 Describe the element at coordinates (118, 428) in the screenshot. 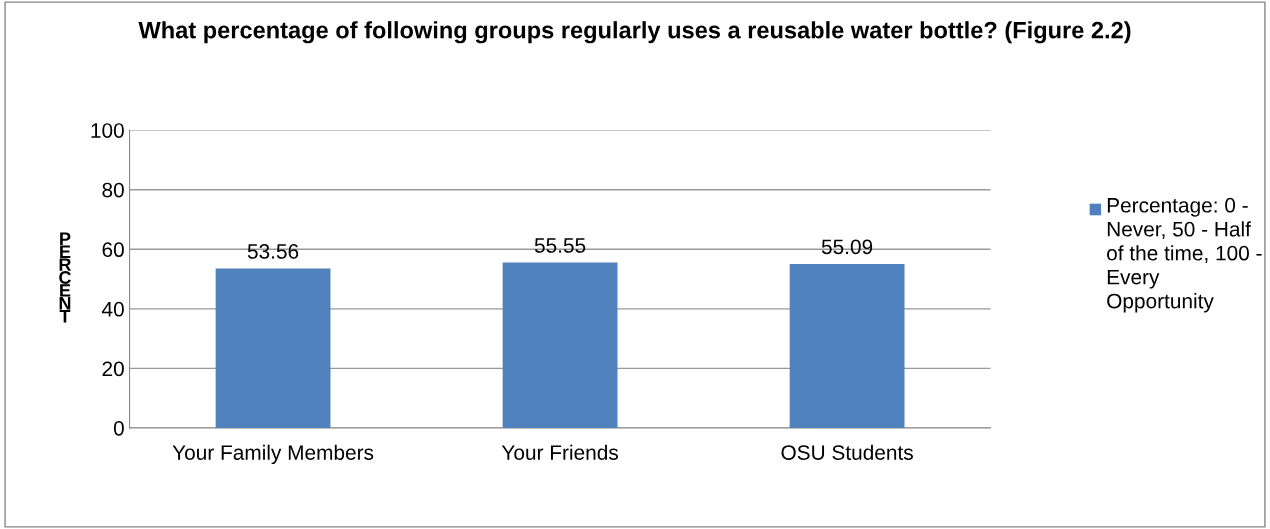

I see `y-tick-label: 0` at that location.